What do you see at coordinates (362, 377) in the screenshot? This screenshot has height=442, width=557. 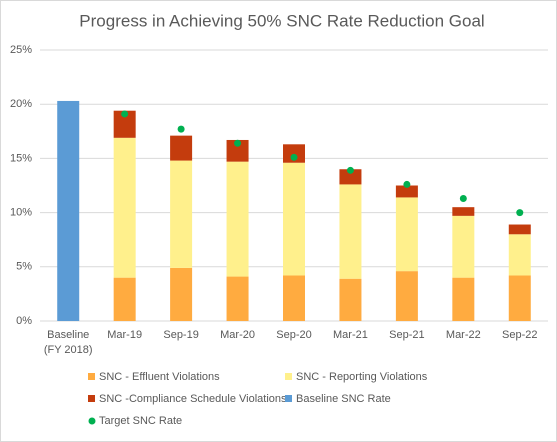 I see `legend-label: SNC - Reporting Violations` at bounding box center [362, 377].